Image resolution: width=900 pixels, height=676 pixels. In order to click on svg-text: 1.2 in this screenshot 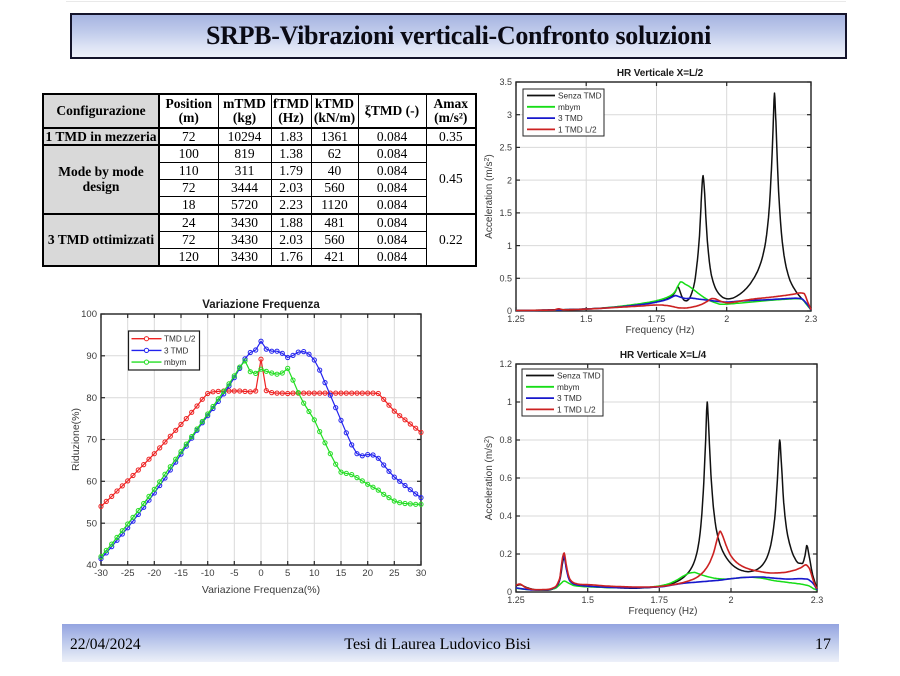, I will do `click(505, 364)`.